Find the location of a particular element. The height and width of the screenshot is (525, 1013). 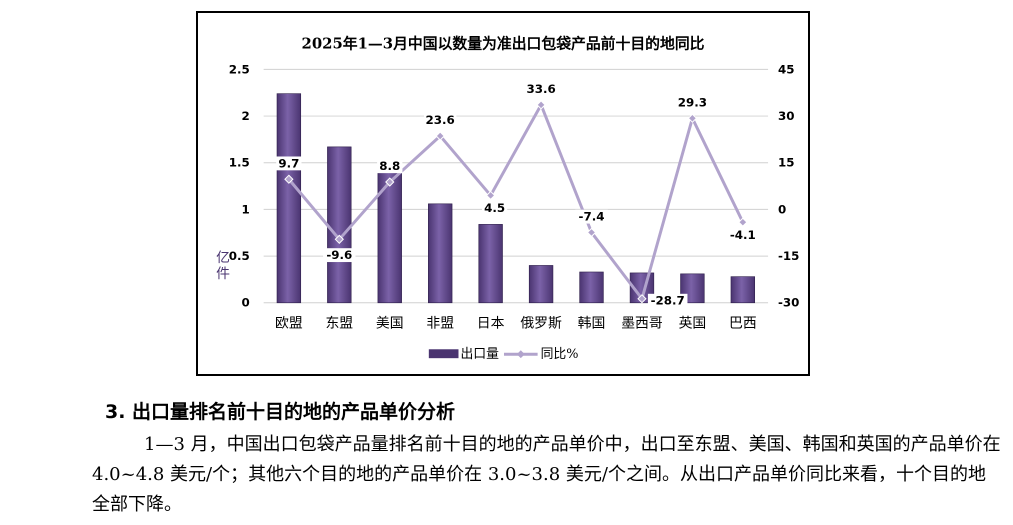

data-label: 23.6 is located at coordinates (440, 120).